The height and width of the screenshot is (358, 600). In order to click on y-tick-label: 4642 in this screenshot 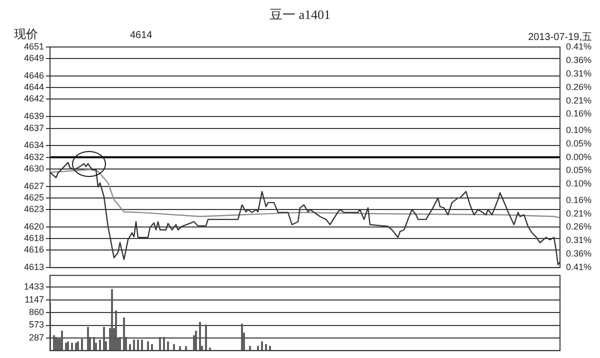, I will do `click(34, 99)`.